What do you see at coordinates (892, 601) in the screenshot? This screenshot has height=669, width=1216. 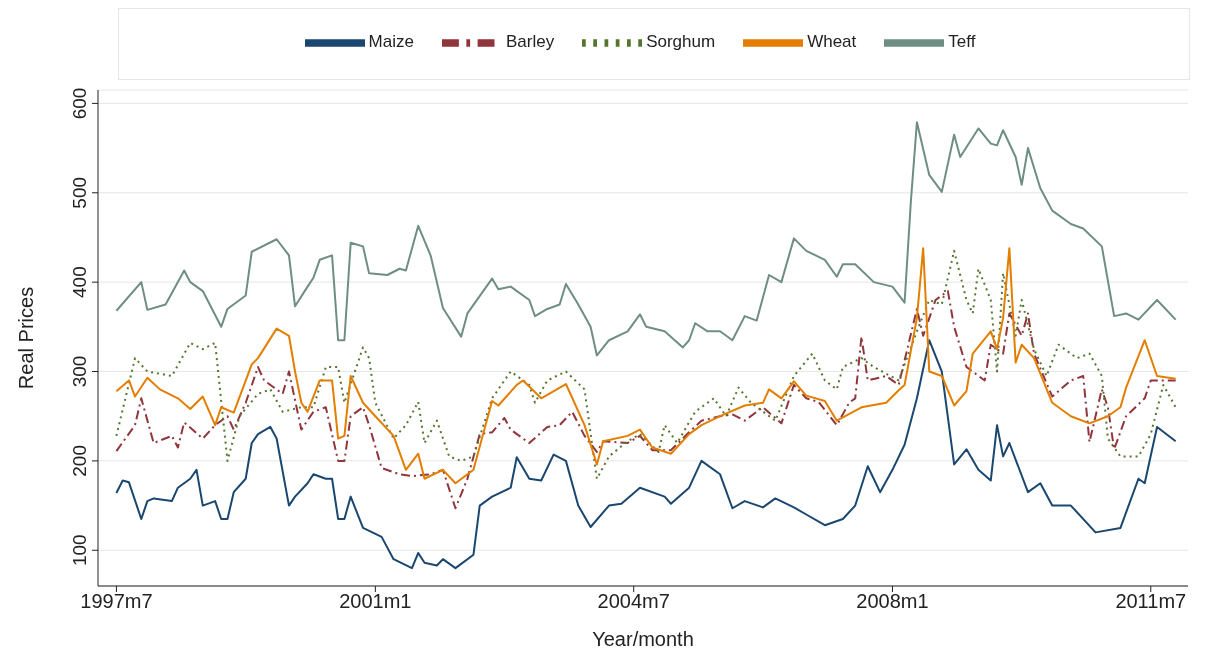 I see `x-tick-label: 2008m1` at bounding box center [892, 601].